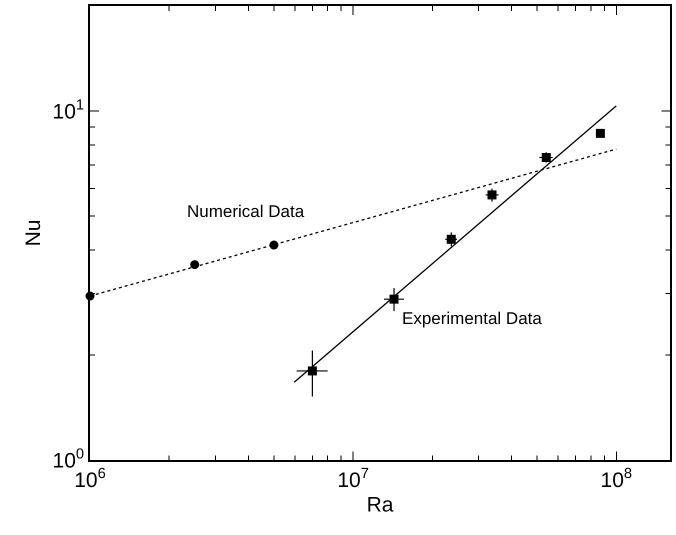 The image size is (676, 535). I want to click on x-axis-title: Ra, so click(380, 505).